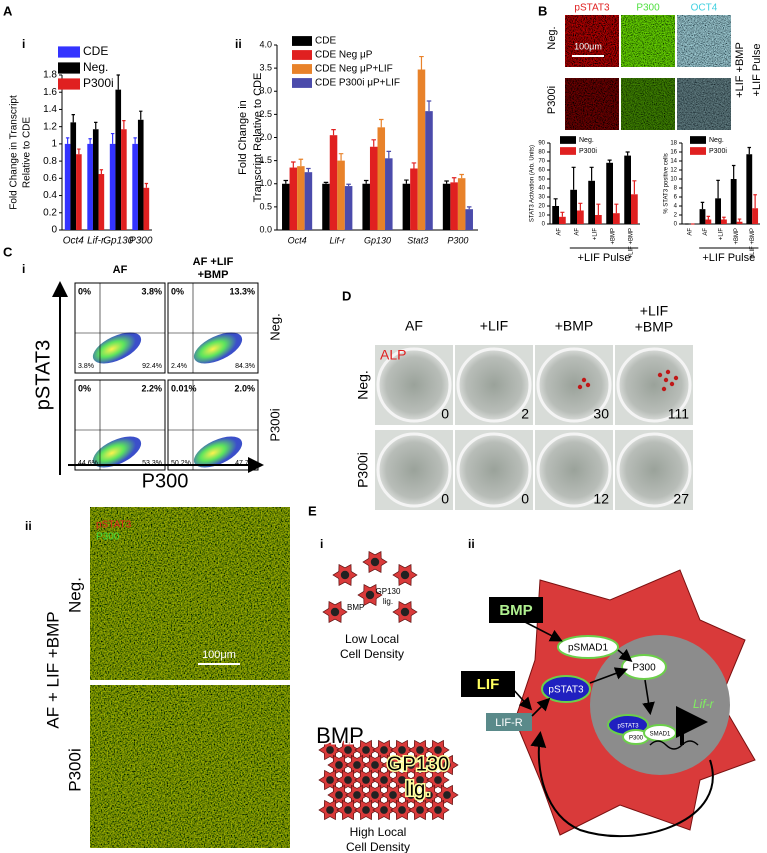  What do you see at coordinates (265, 44) in the screenshot?
I see `y-tick-label: 4.0` at bounding box center [265, 44].